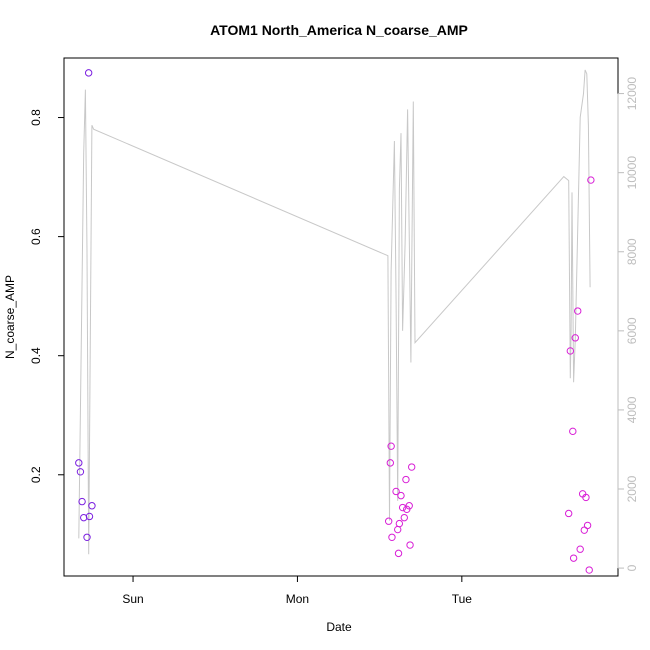  I want to click on y2-tick-label: 0, so click(632, 567).